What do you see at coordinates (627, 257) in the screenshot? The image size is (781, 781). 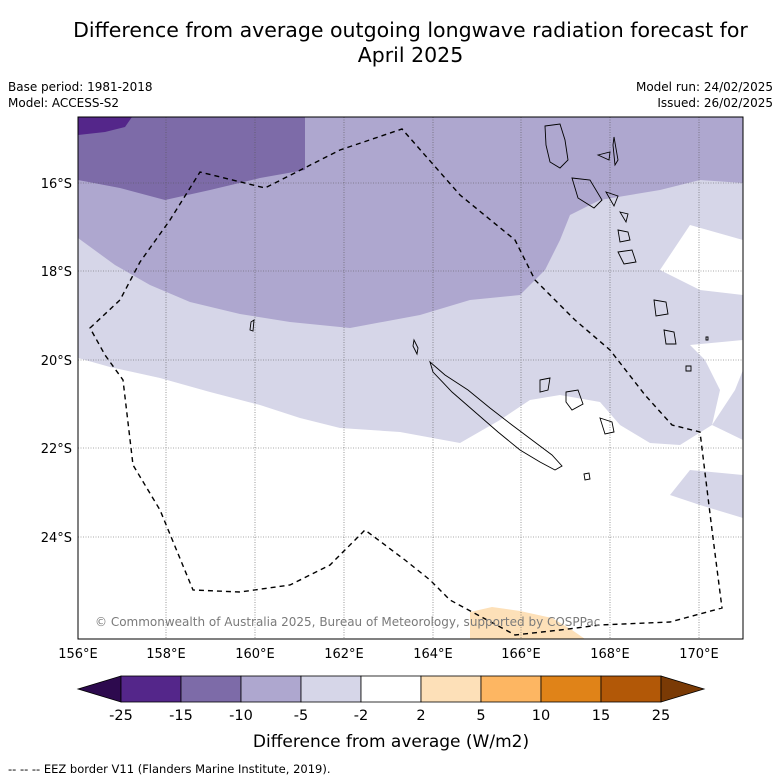 I see `vanuatu-erromango` at bounding box center [627, 257].